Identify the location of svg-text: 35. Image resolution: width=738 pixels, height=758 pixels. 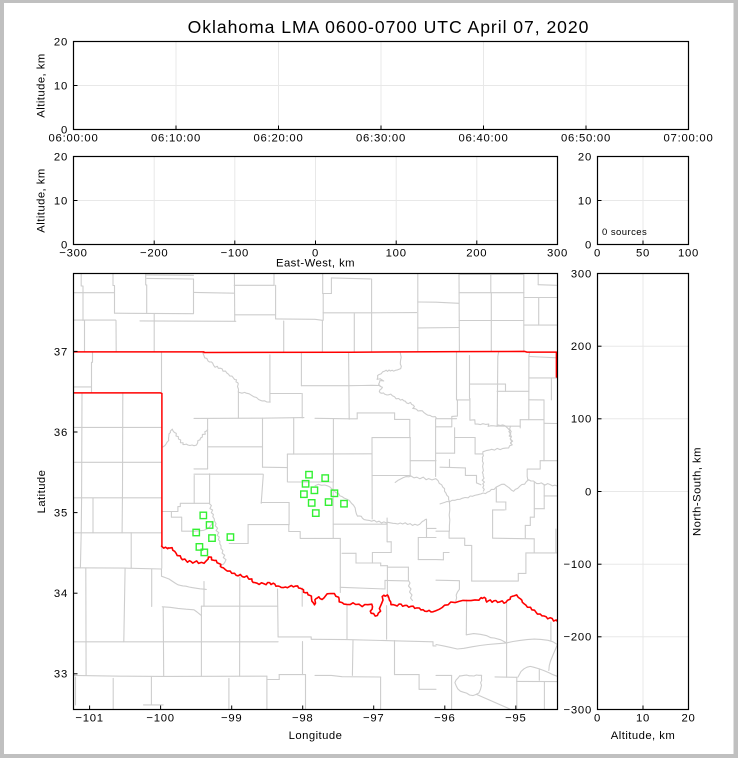
(61, 514).